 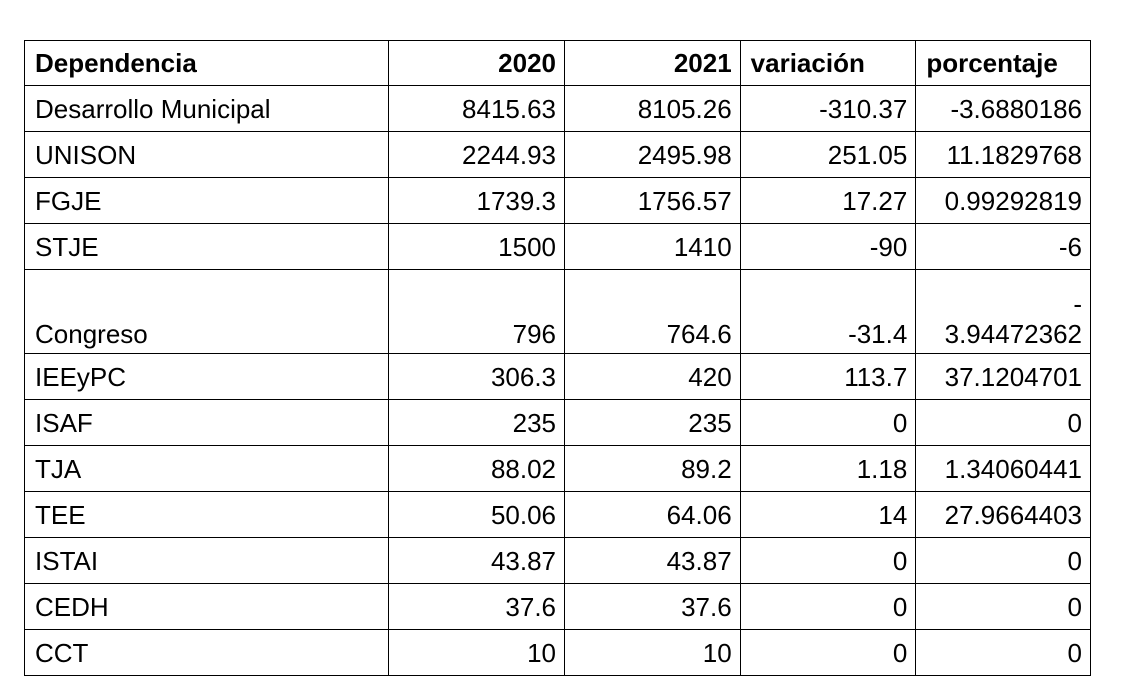 I want to click on cell-porcentaje: 27.9664403, so click(x=1003, y=514).